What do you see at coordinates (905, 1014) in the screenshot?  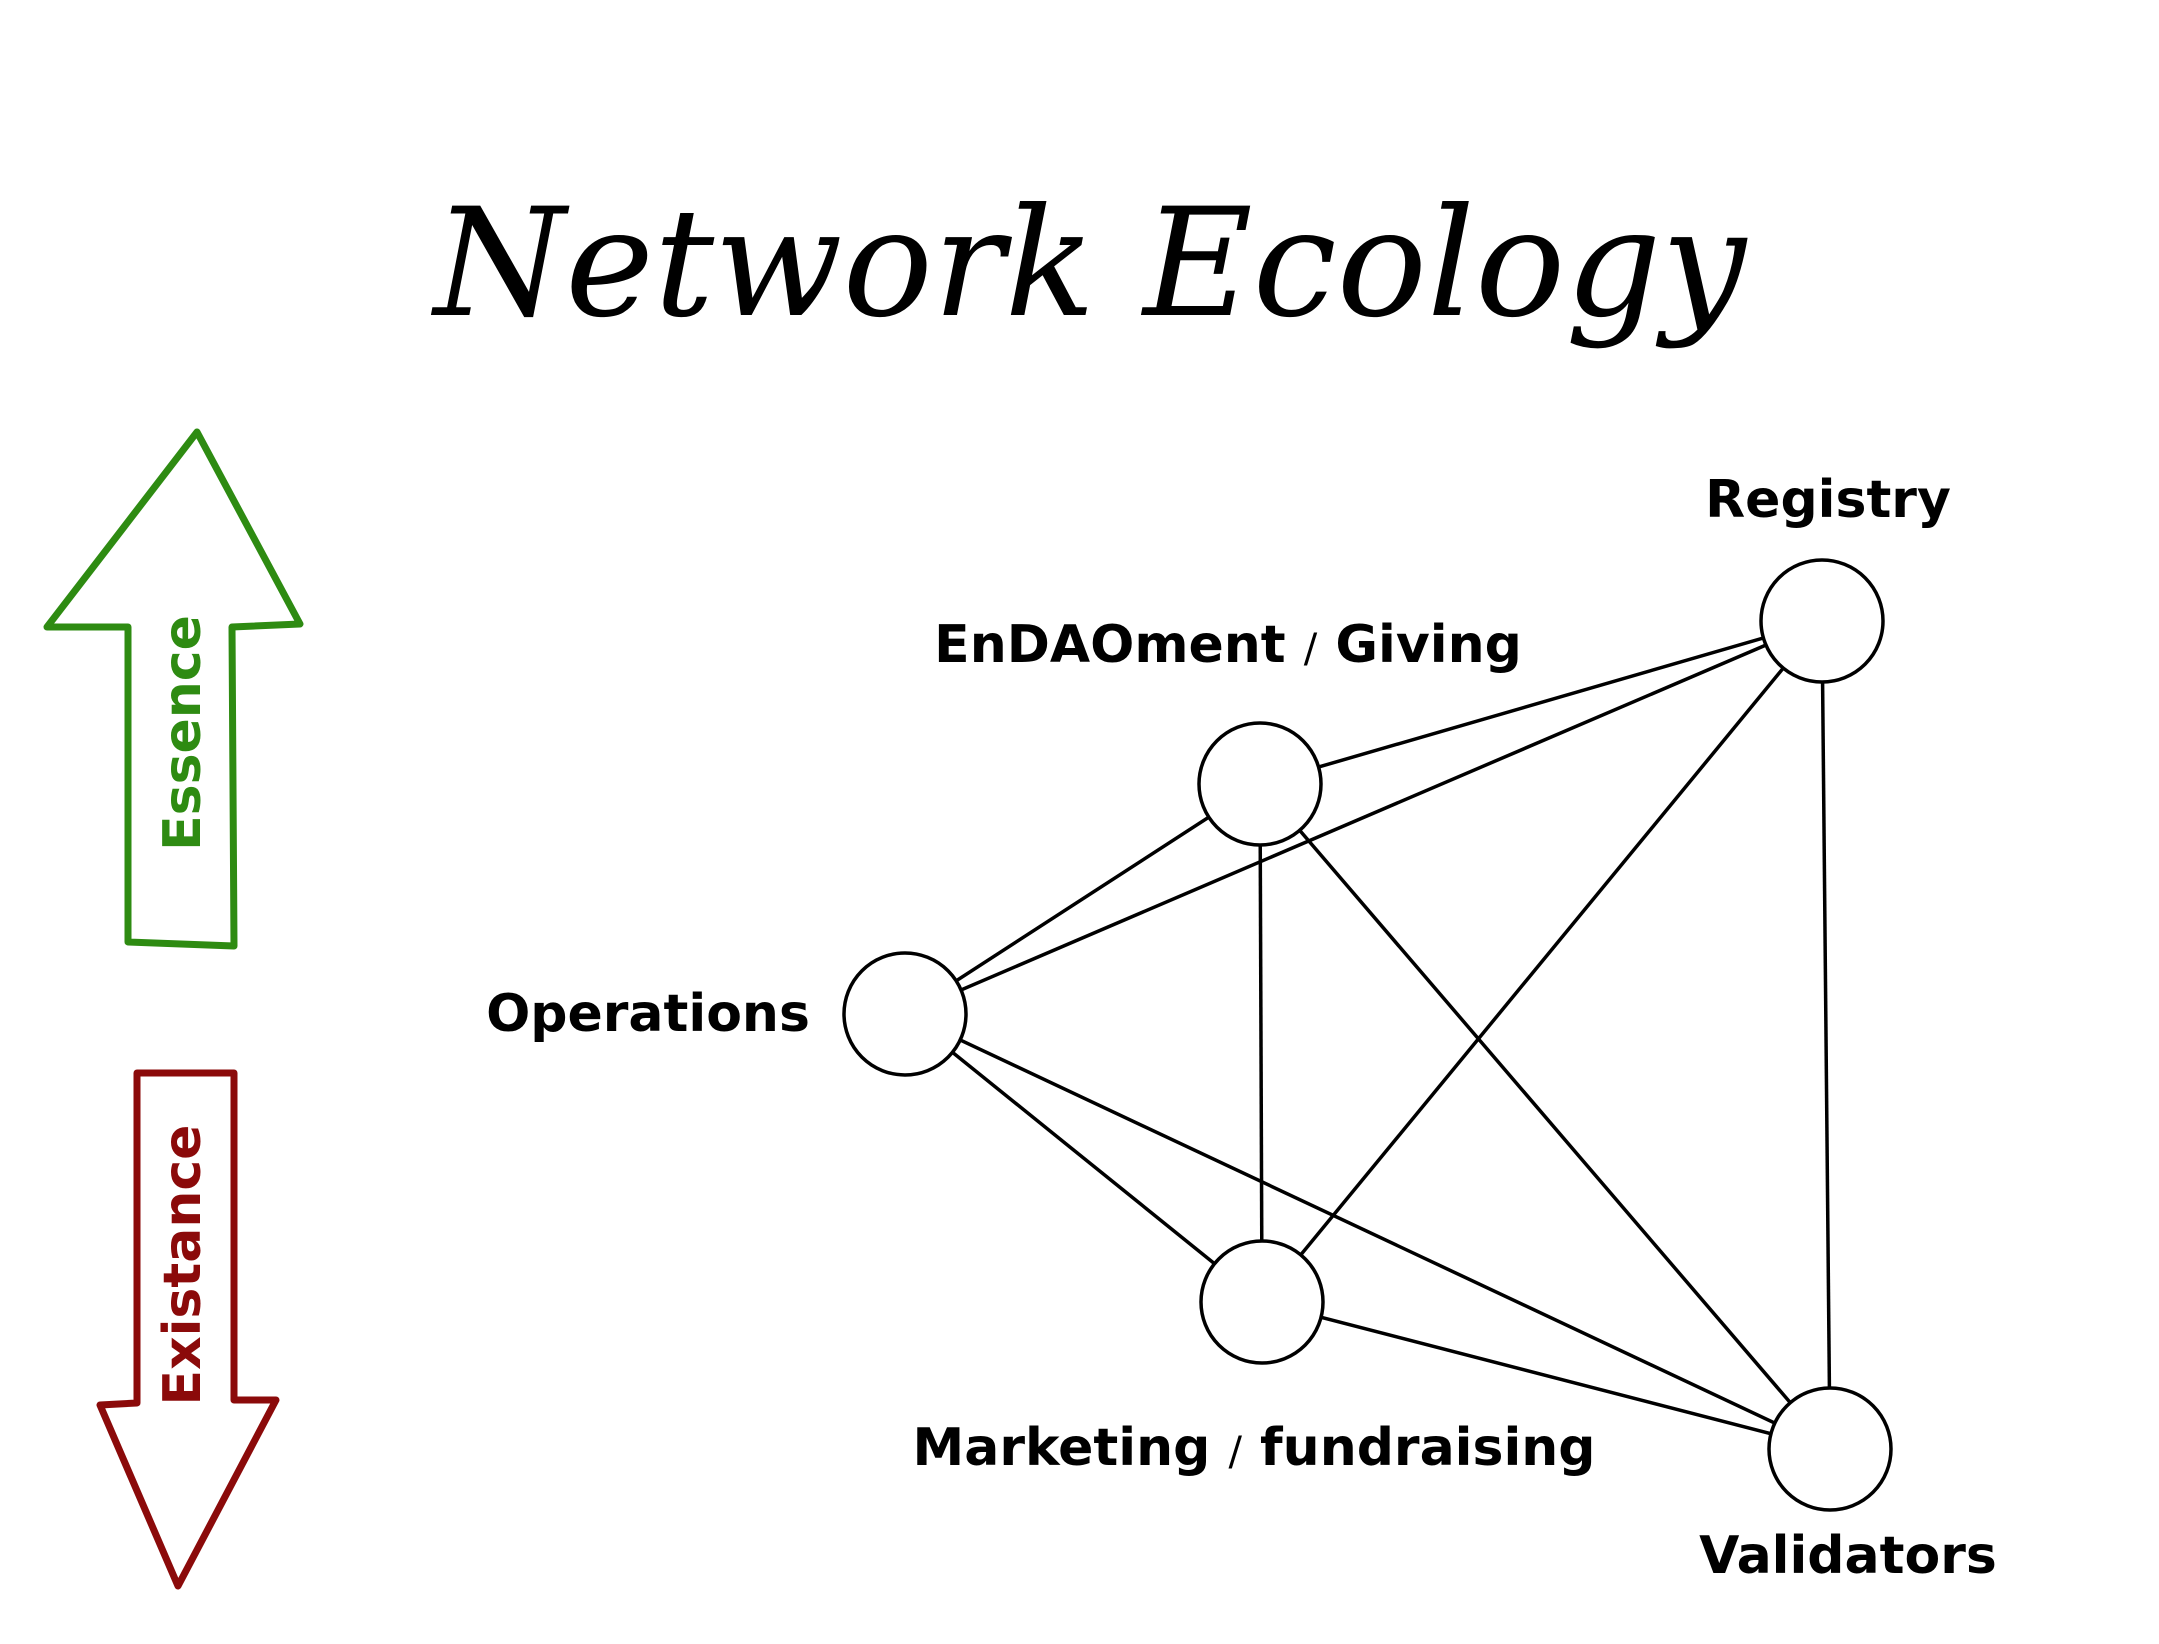 I see `node-operations` at bounding box center [905, 1014].